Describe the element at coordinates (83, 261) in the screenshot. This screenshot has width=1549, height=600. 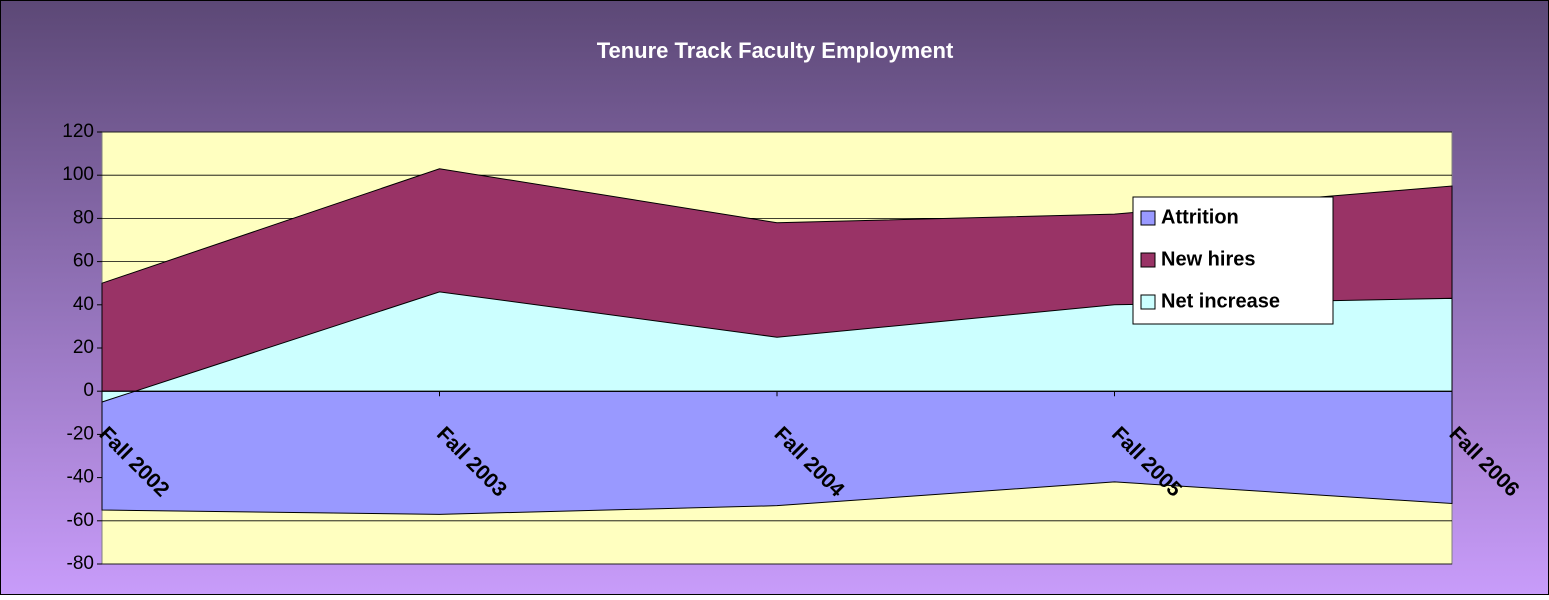
I see `y-tick-label: 60` at that location.